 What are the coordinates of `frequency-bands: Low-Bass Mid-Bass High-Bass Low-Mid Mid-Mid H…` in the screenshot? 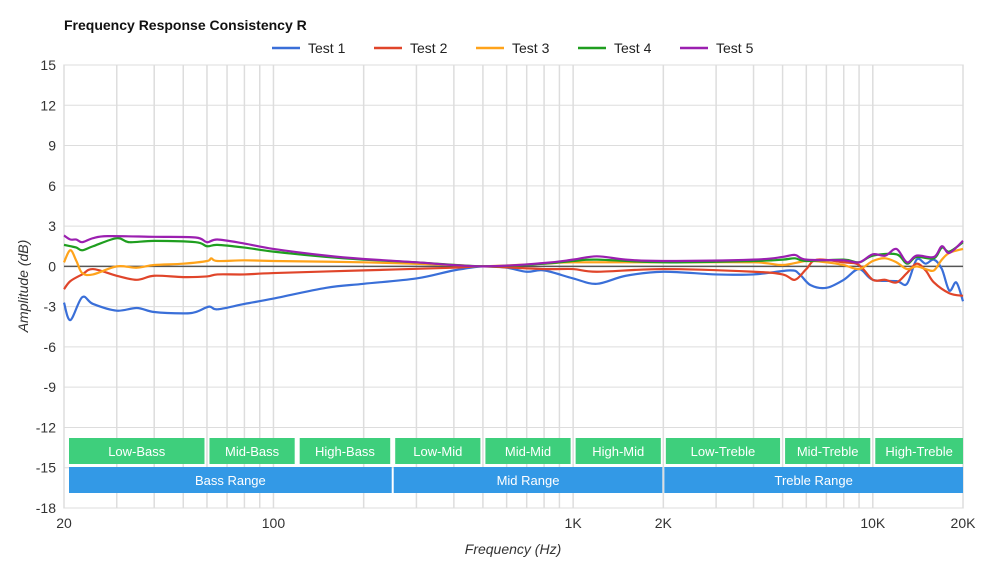 It's located at (516, 465).